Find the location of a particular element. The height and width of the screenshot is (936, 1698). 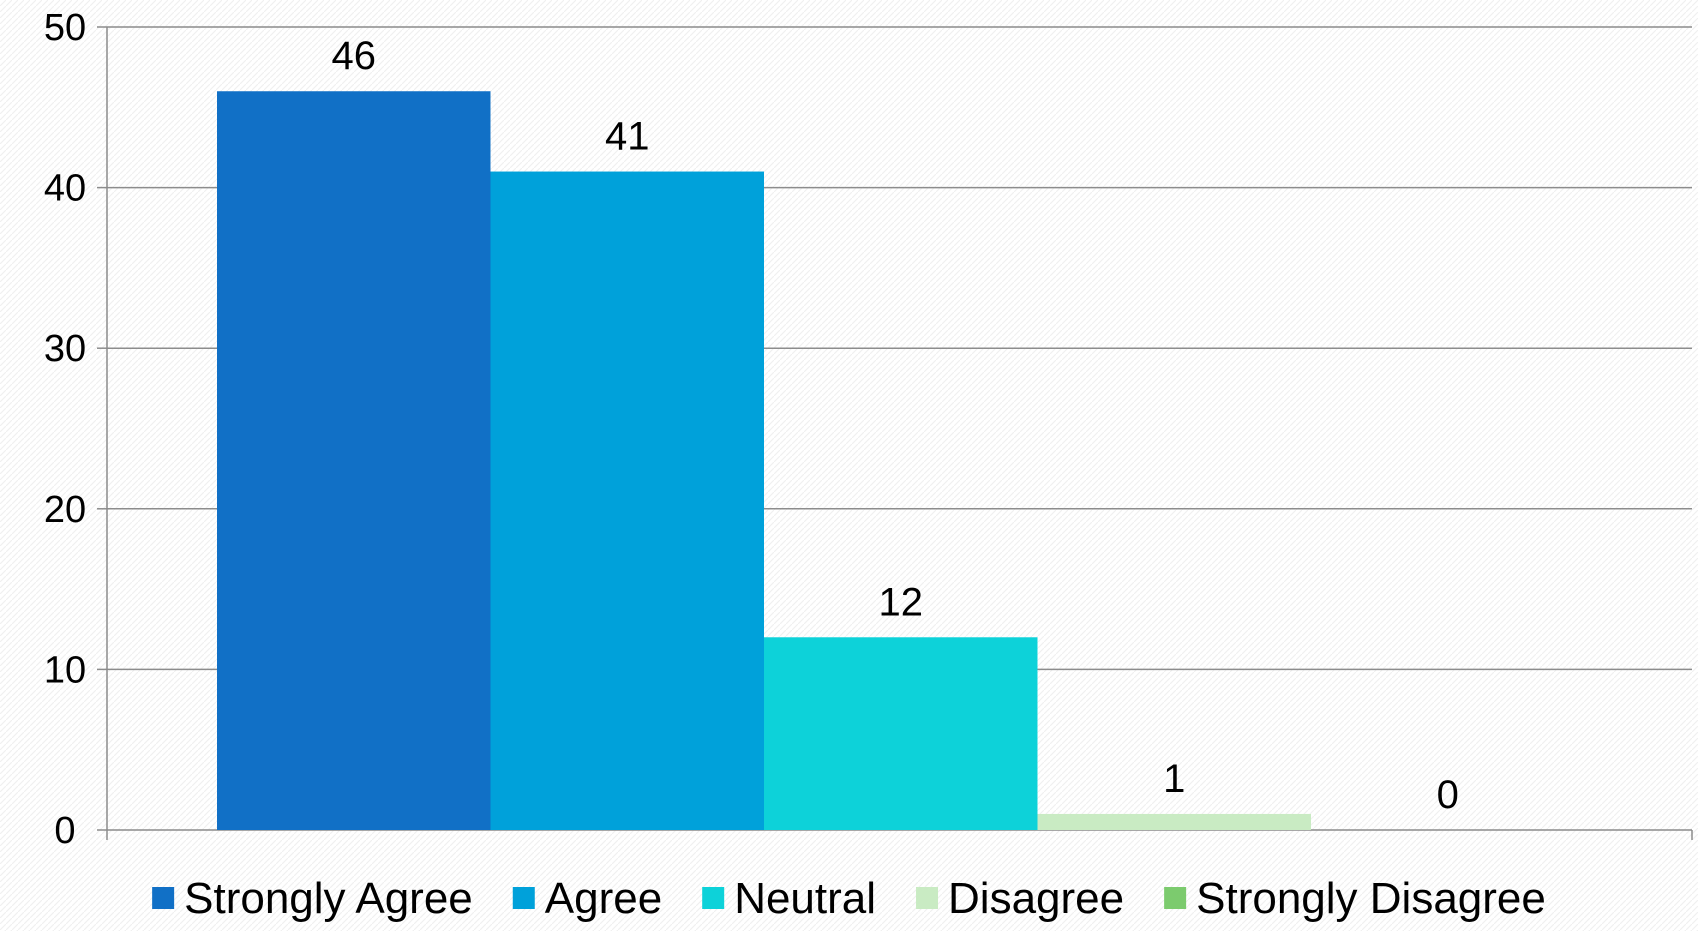

data-label: 46 is located at coordinates (354, 56).